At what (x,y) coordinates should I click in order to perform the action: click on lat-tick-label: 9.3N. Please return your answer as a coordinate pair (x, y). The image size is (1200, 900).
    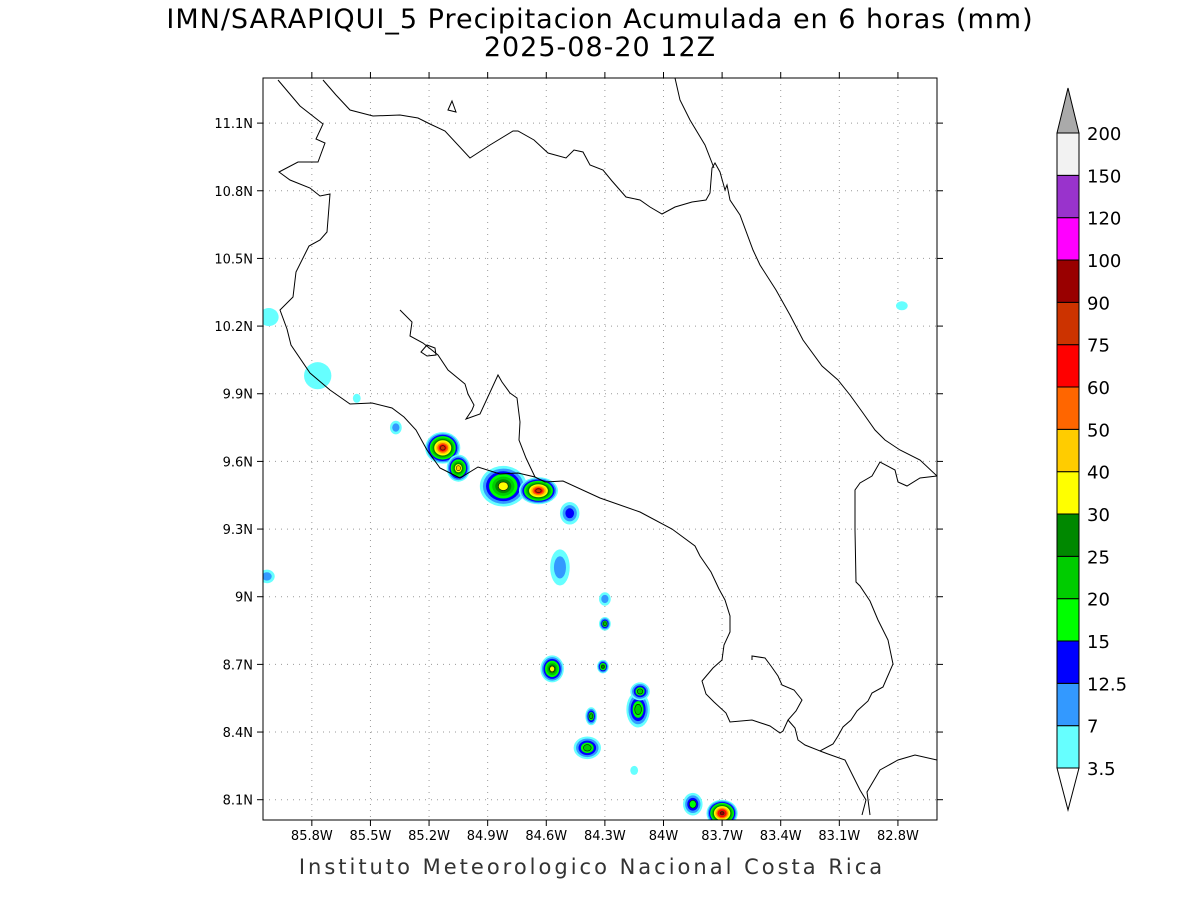
    Looking at the image, I should click on (238, 530).